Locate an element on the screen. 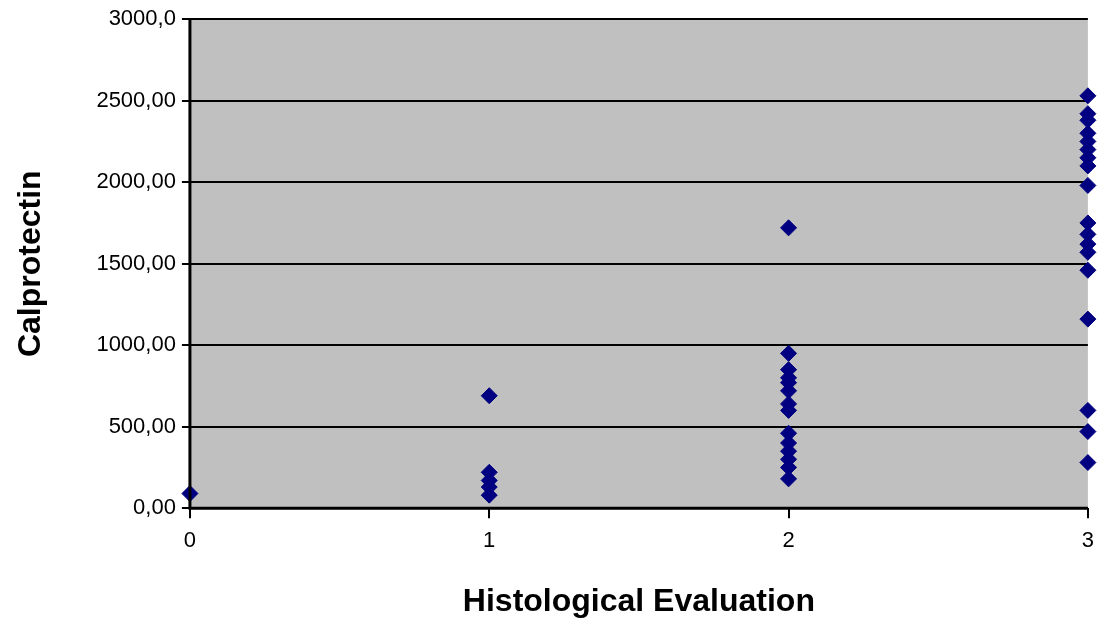  y-tick-label: 500,00 is located at coordinates (142, 425).